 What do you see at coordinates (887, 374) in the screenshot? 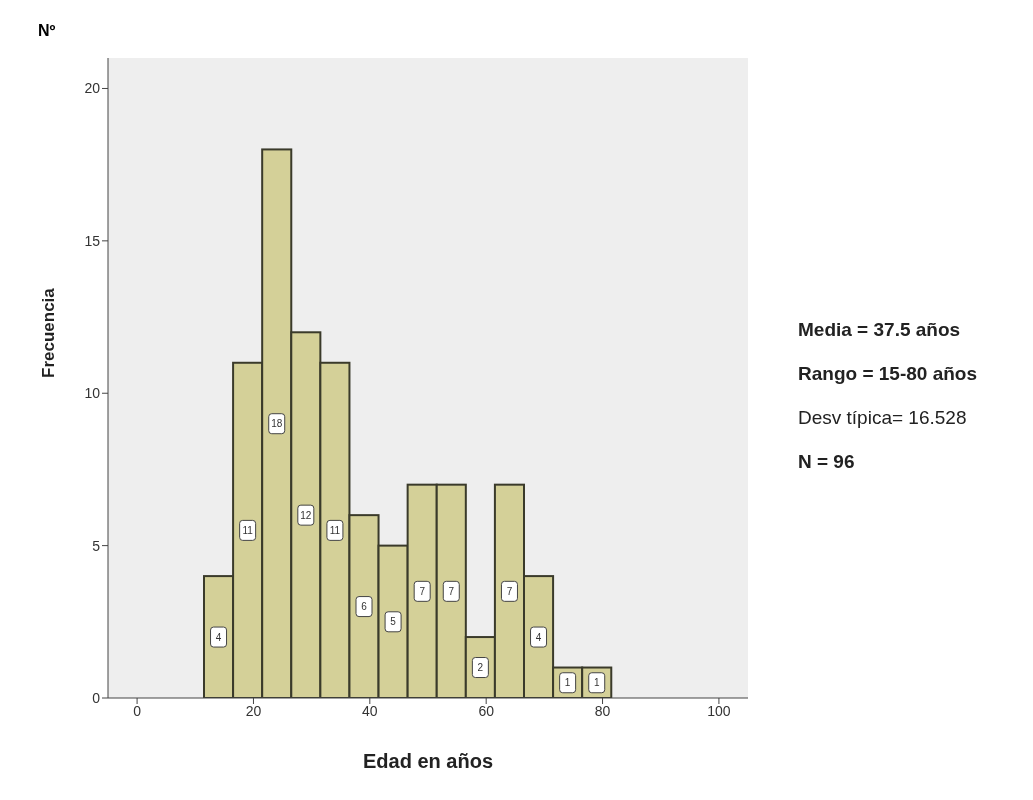
I see `text: Rango = 15-80 años` at bounding box center [887, 374].